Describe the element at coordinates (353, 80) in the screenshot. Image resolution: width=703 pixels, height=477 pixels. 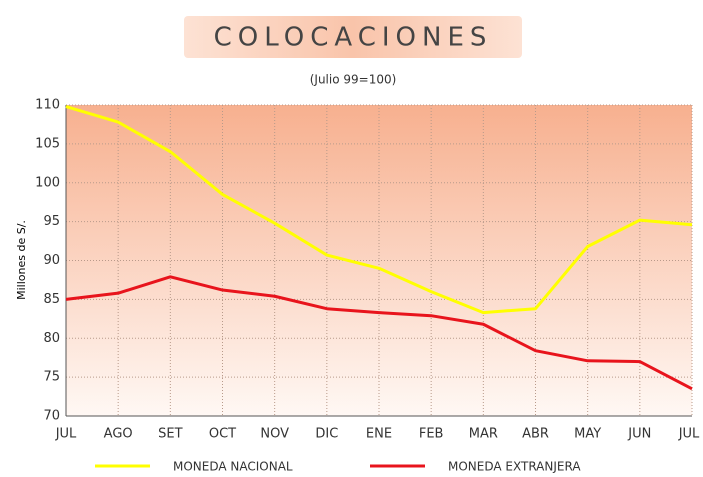
I see `chart-subtitle: (Julio 99=100)` at that location.